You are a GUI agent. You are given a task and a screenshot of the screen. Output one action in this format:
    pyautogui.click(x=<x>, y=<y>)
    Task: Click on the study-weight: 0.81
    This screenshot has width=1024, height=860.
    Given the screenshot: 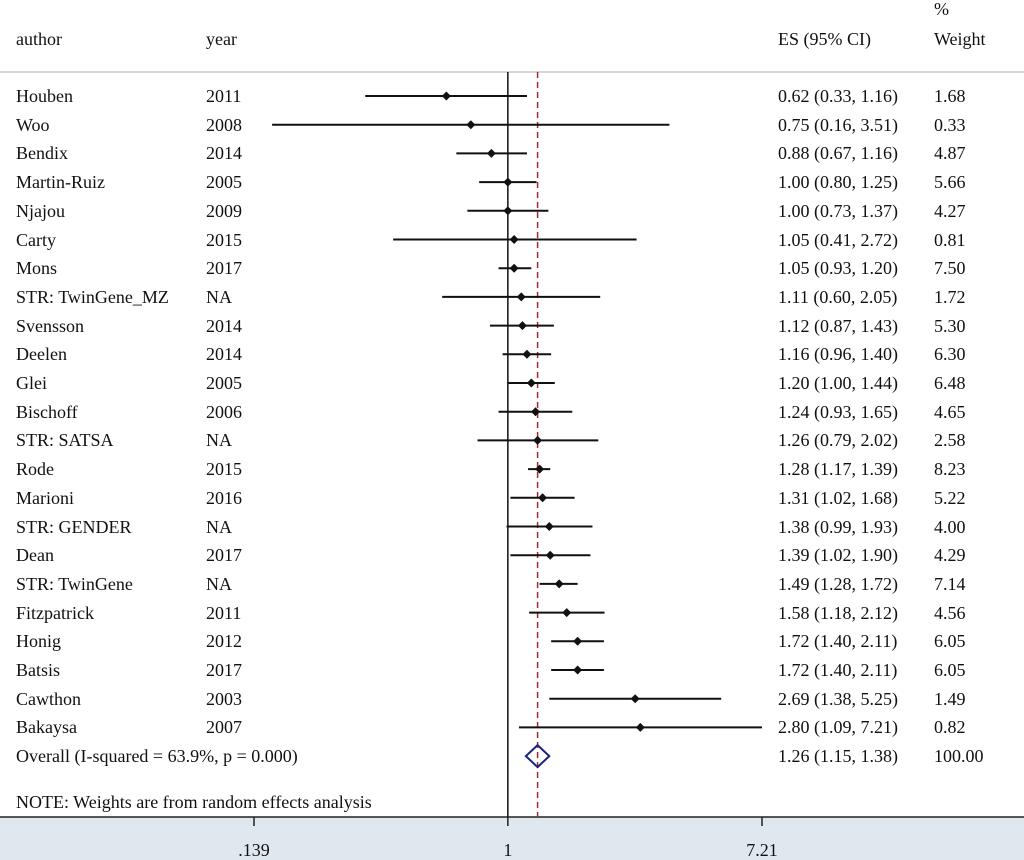 What is the action you would take?
    pyautogui.click(x=950, y=239)
    